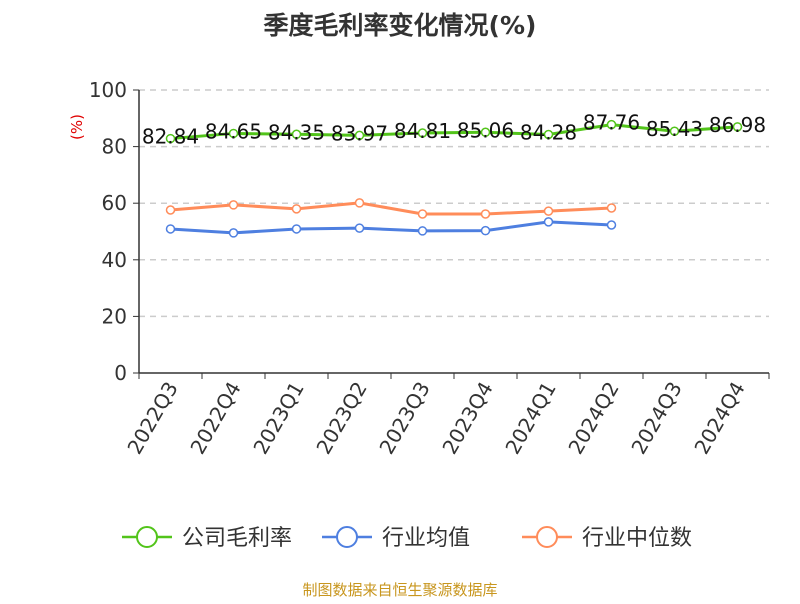  What do you see at coordinates (120, 373) in the screenshot?
I see `y-tick-label: 0` at bounding box center [120, 373].